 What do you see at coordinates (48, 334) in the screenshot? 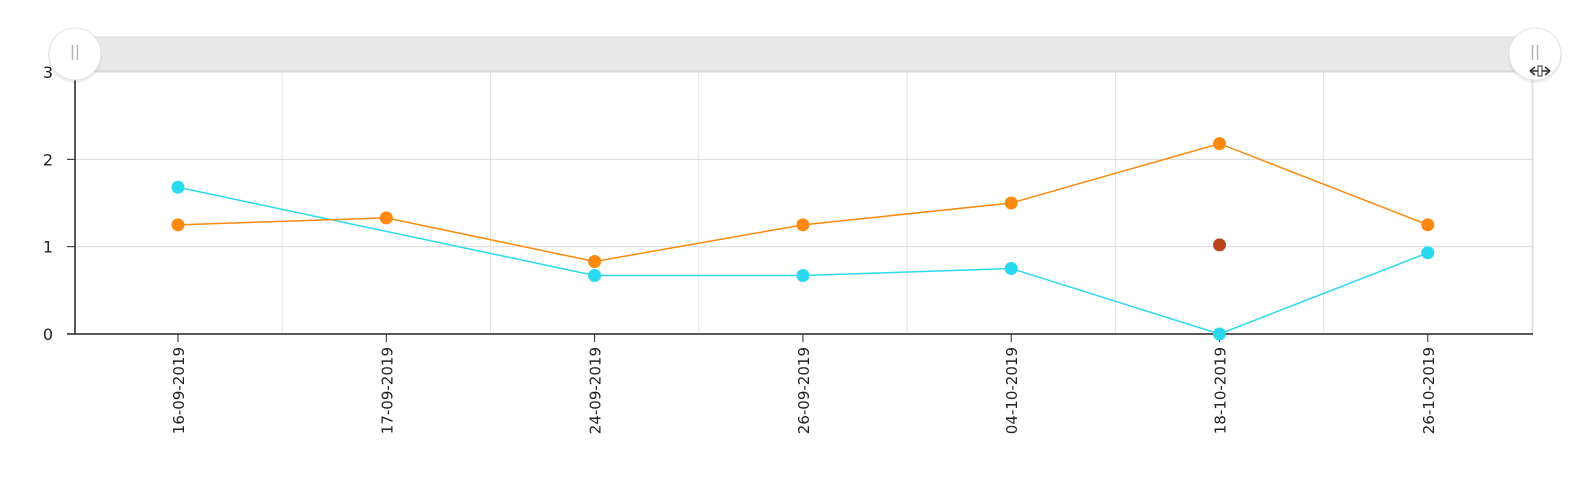
I see `y-tick-label: 0` at bounding box center [48, 334].